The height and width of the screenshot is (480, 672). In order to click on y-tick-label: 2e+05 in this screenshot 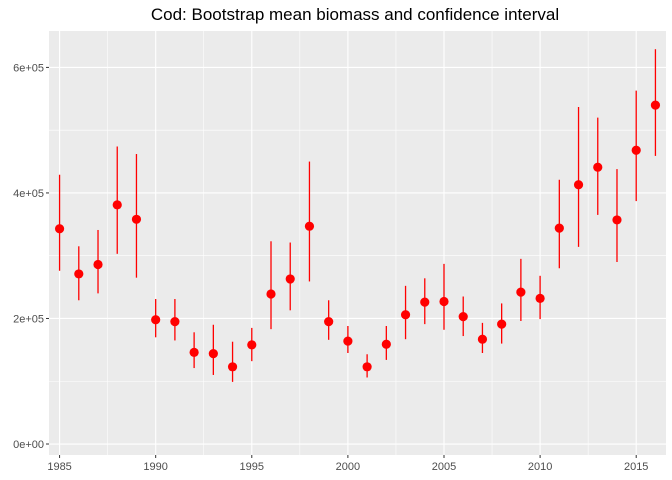, I will do `click(28, 319)`.